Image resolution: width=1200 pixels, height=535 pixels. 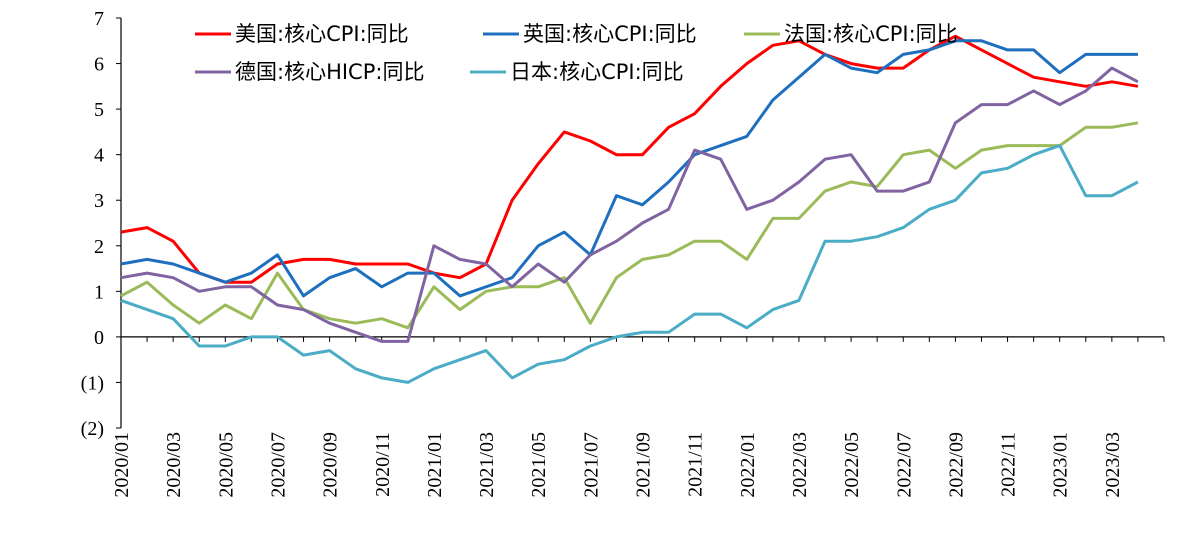 What do you see at coordinates (539, 465) in the screenshot?
I see `x-tick-label: 2021/05` at bounding box center [539, 465].